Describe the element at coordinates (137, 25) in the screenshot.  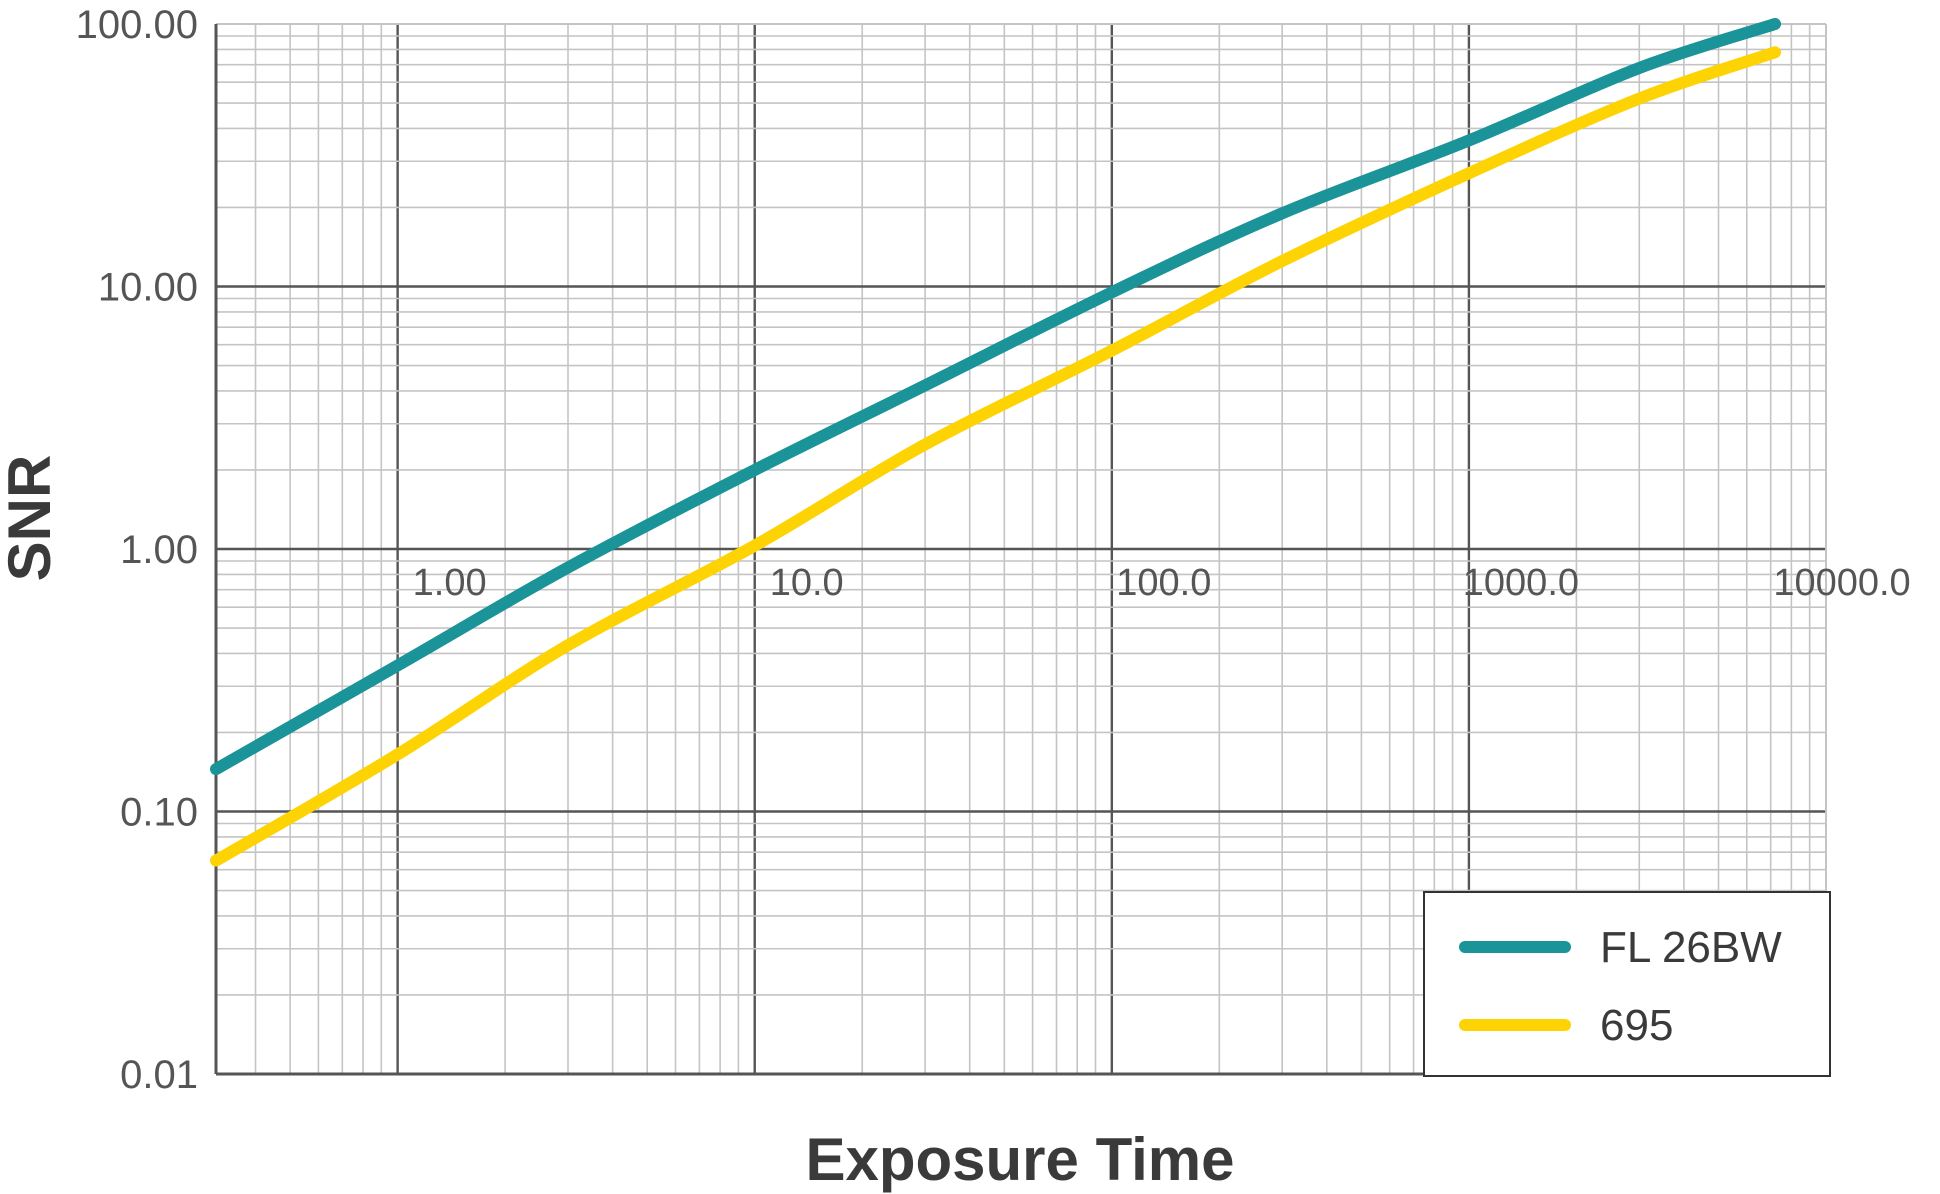
I see `y-tick-label: 100.00` at that location.